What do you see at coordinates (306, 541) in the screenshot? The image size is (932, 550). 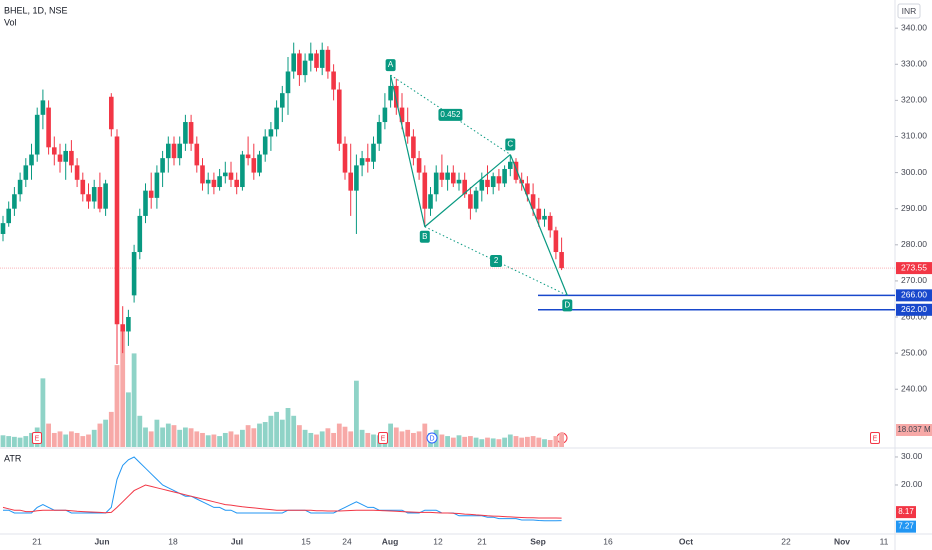 I see `x-tick-label: 15` at bounding box center [306, 541].